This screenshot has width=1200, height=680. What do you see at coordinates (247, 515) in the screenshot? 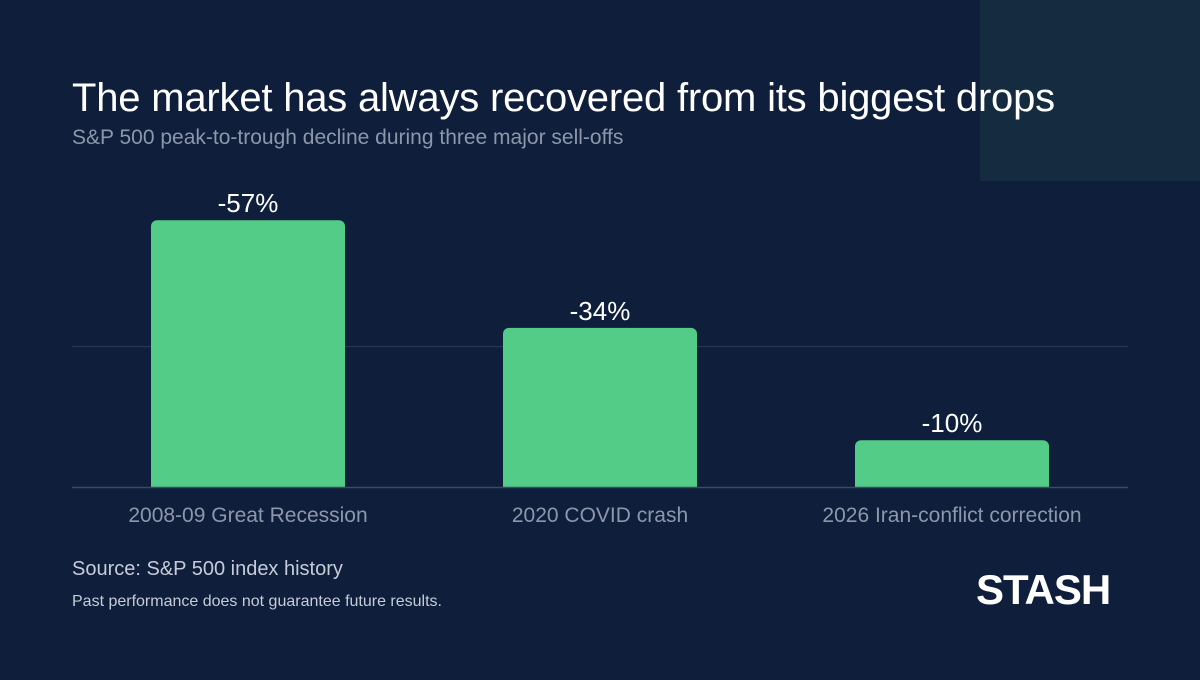
I see `category-label: 2008-09 Great Recession` at bounding box center [247, 515].